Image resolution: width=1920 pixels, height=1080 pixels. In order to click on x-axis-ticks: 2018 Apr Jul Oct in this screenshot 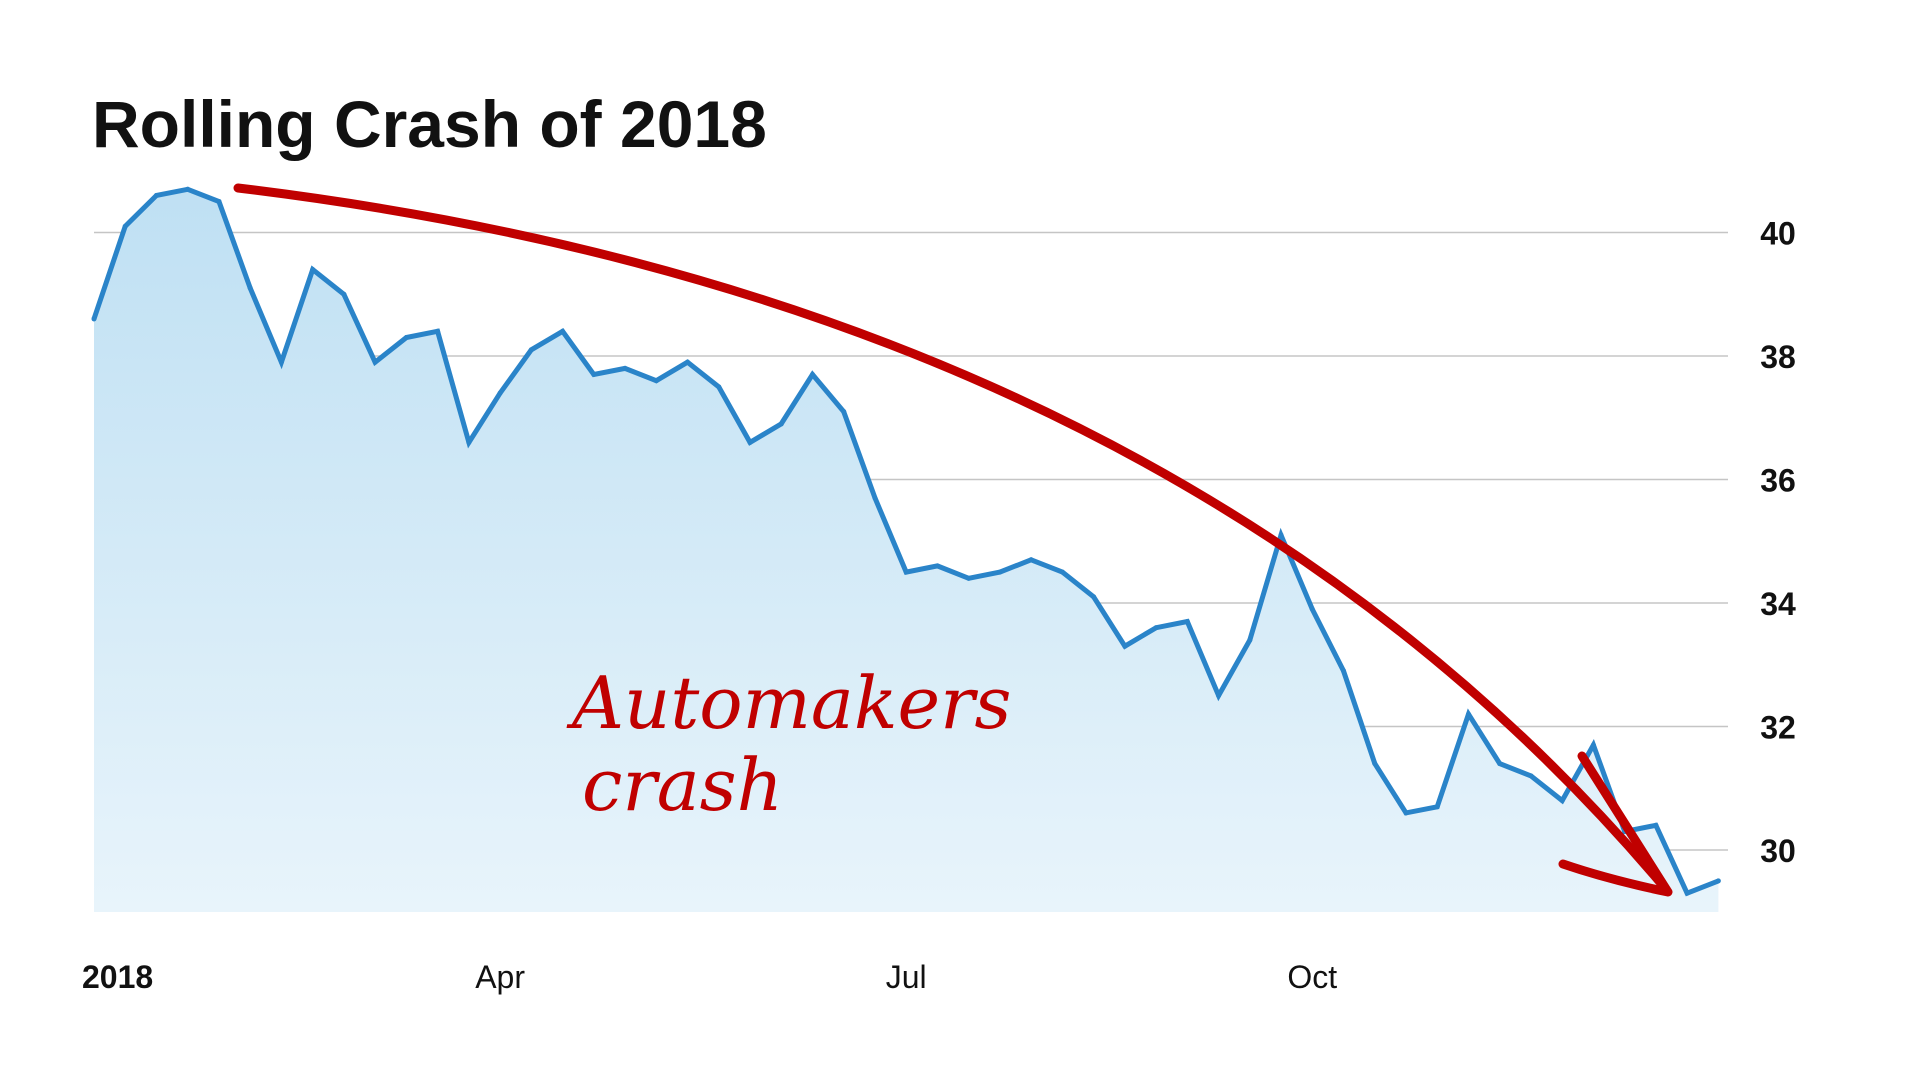, I will do `click(709, 977)`.